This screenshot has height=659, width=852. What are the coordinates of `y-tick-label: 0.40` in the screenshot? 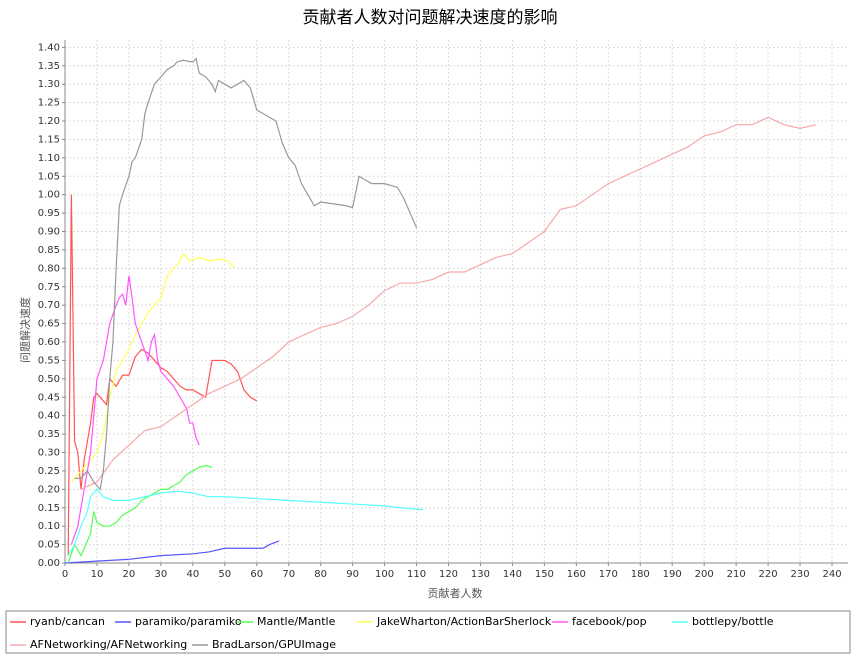 It's located at (49, 416).